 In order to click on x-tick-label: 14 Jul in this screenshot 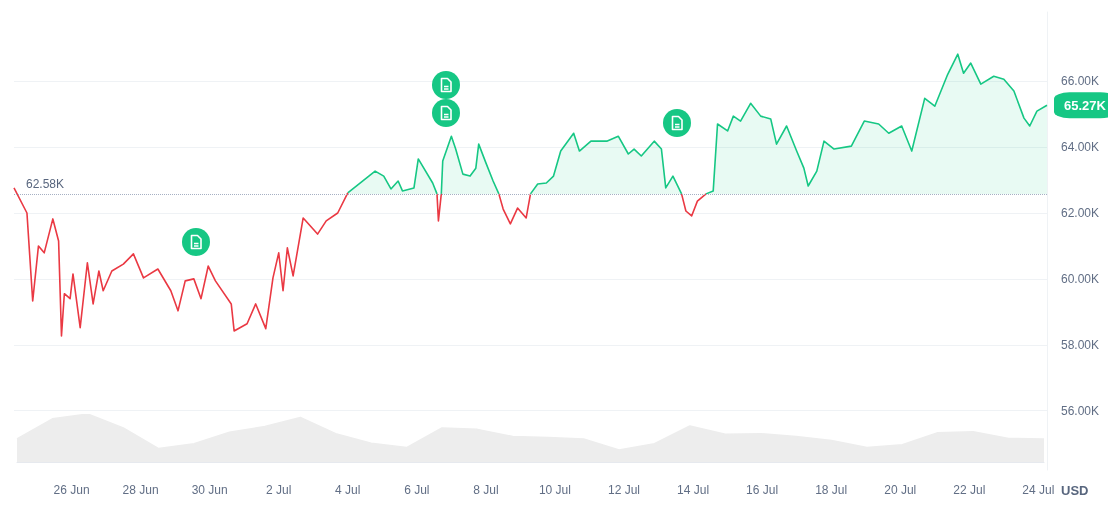, I will do `click(693, 490)`.